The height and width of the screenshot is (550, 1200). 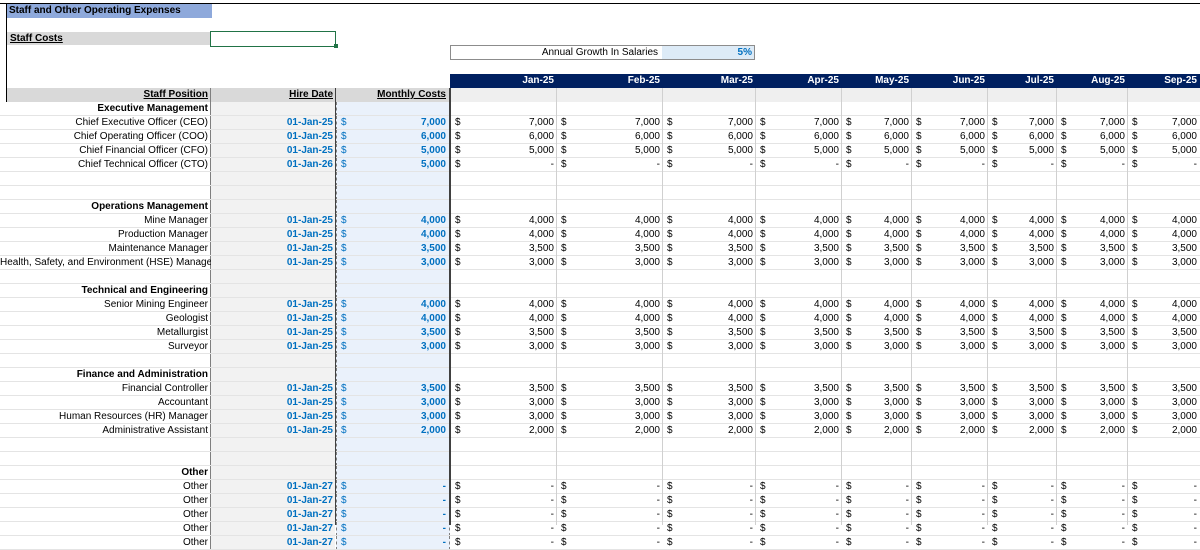 What do you see at coordinates (433, 248) in the screenshot?
I see `monthly-cost-value: 3,500` at bounding box center [433, 248].